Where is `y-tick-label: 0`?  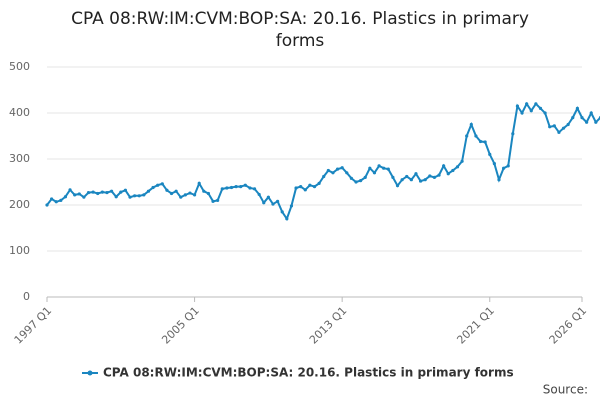 y-tick-label: 0 is located at coordinates (26, 296).